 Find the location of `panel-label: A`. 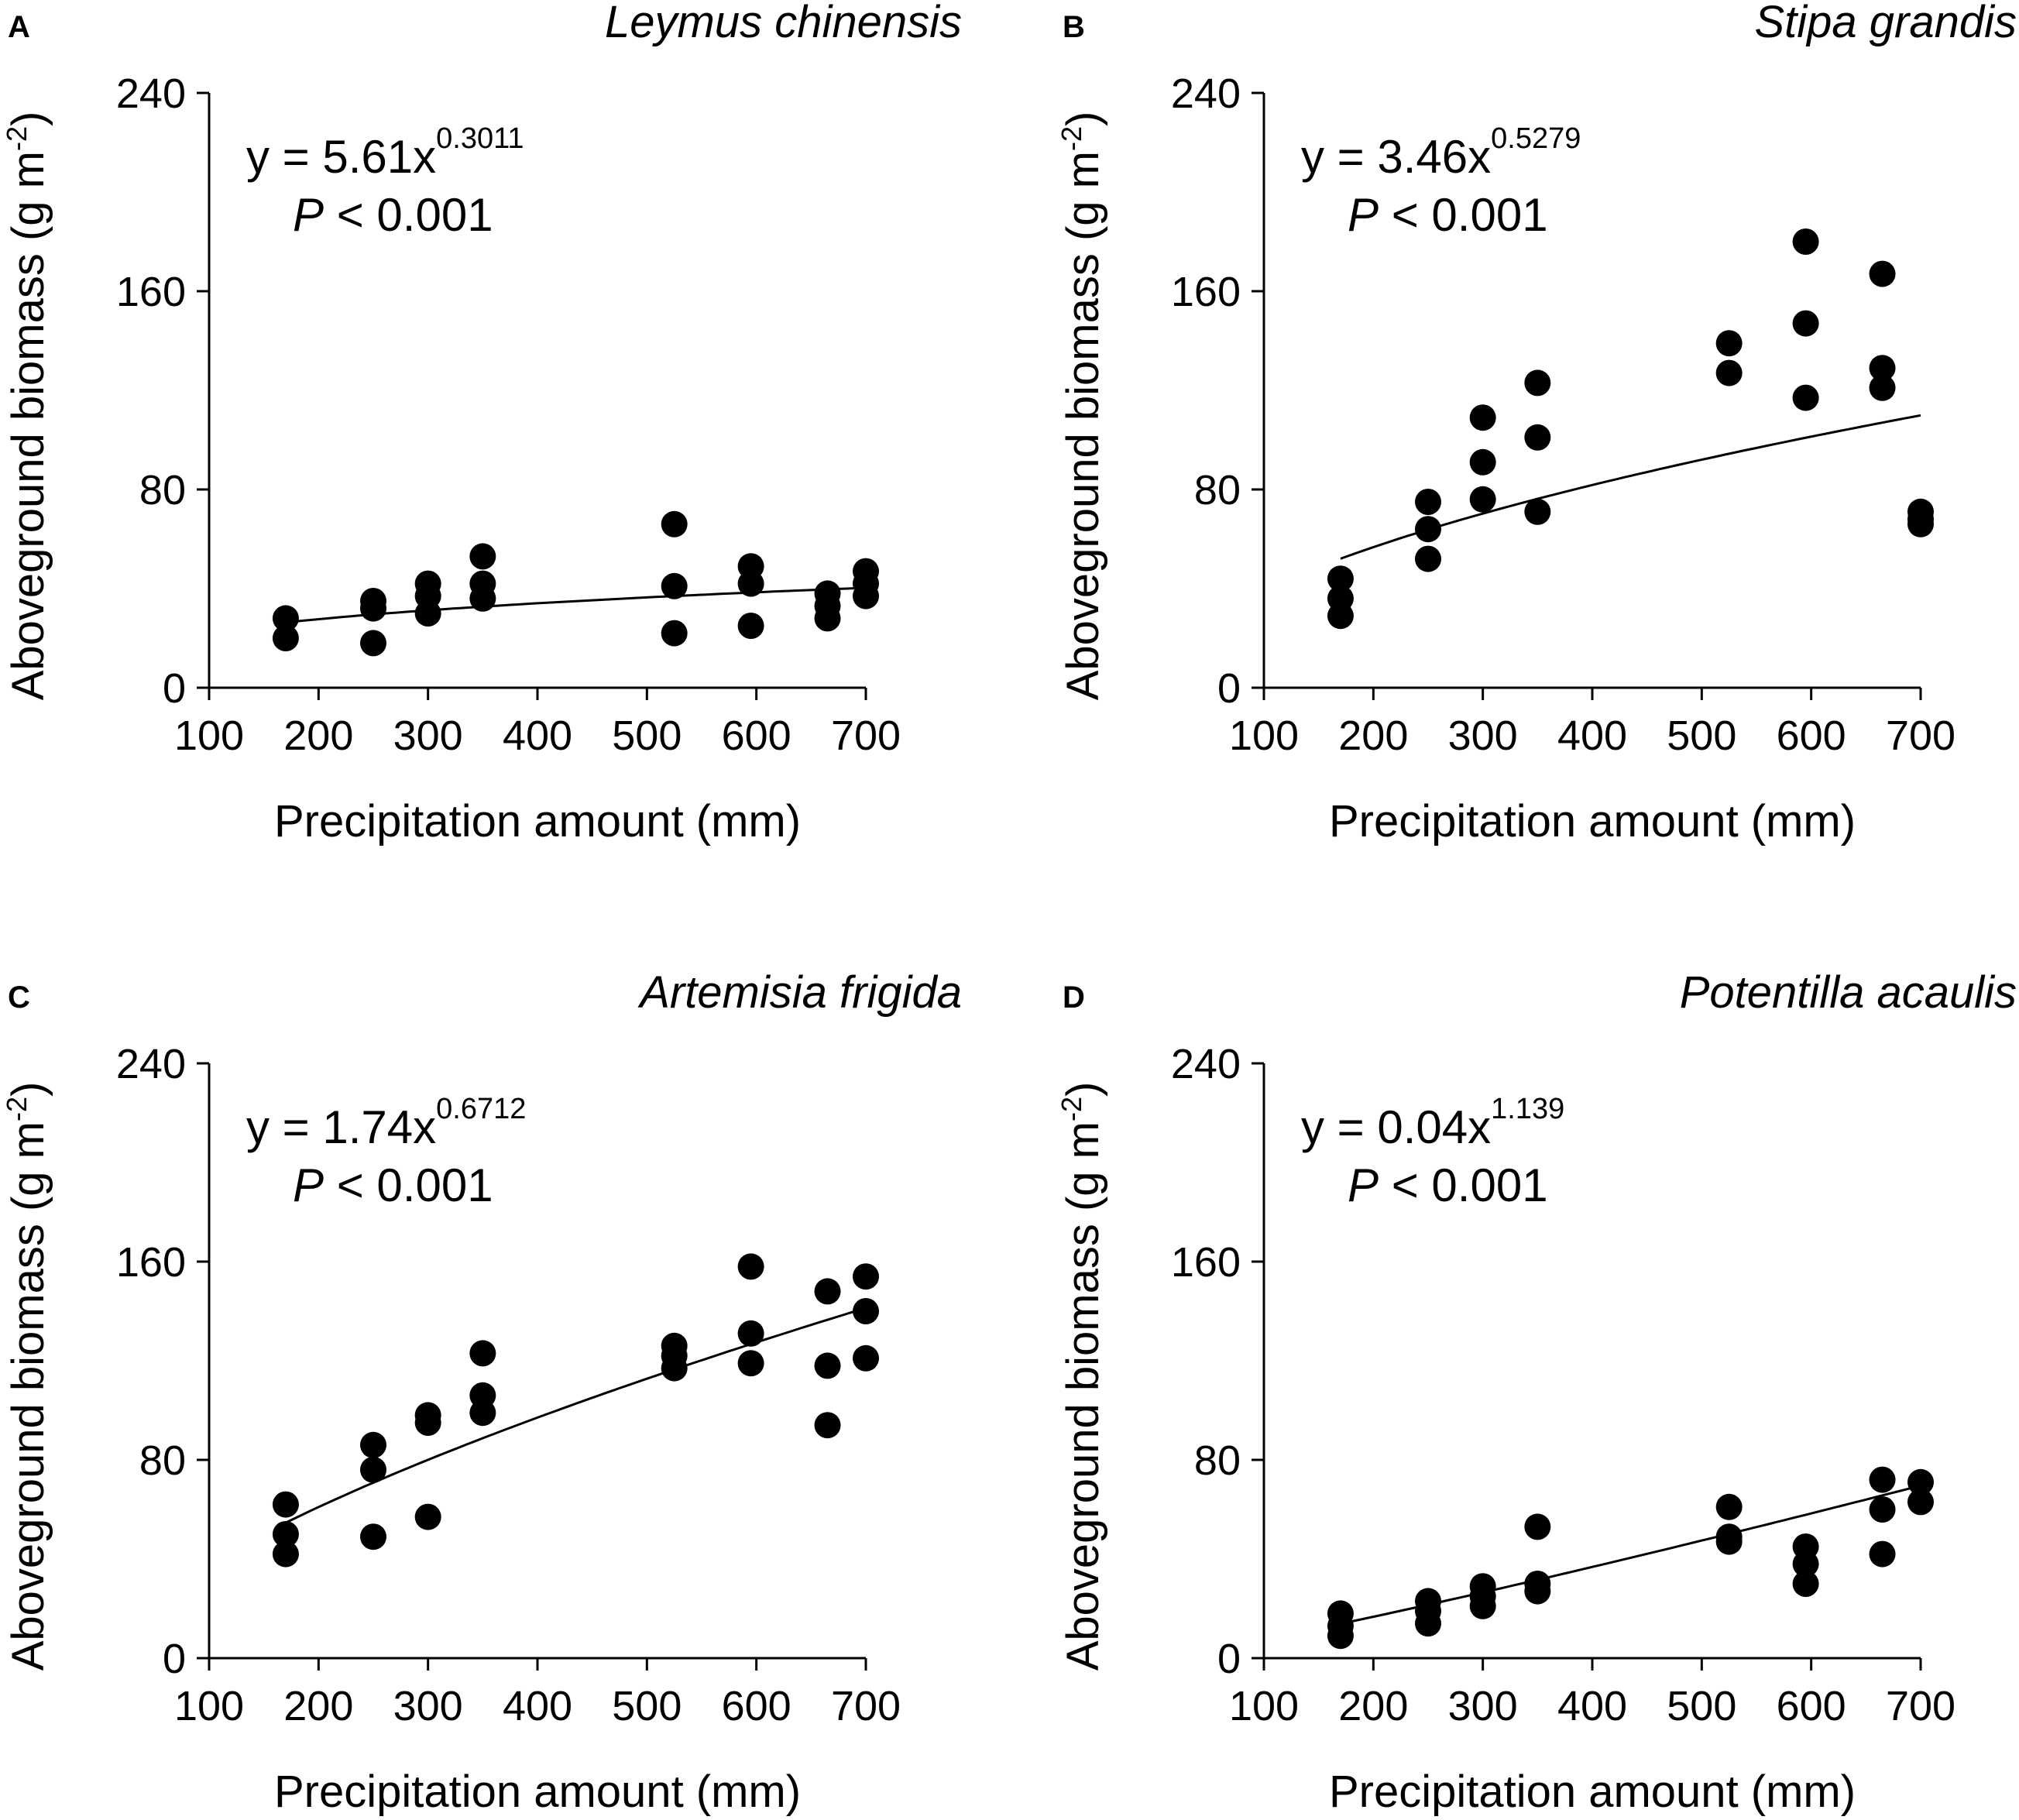

panel-label: A is located at coordinates (19, 27).